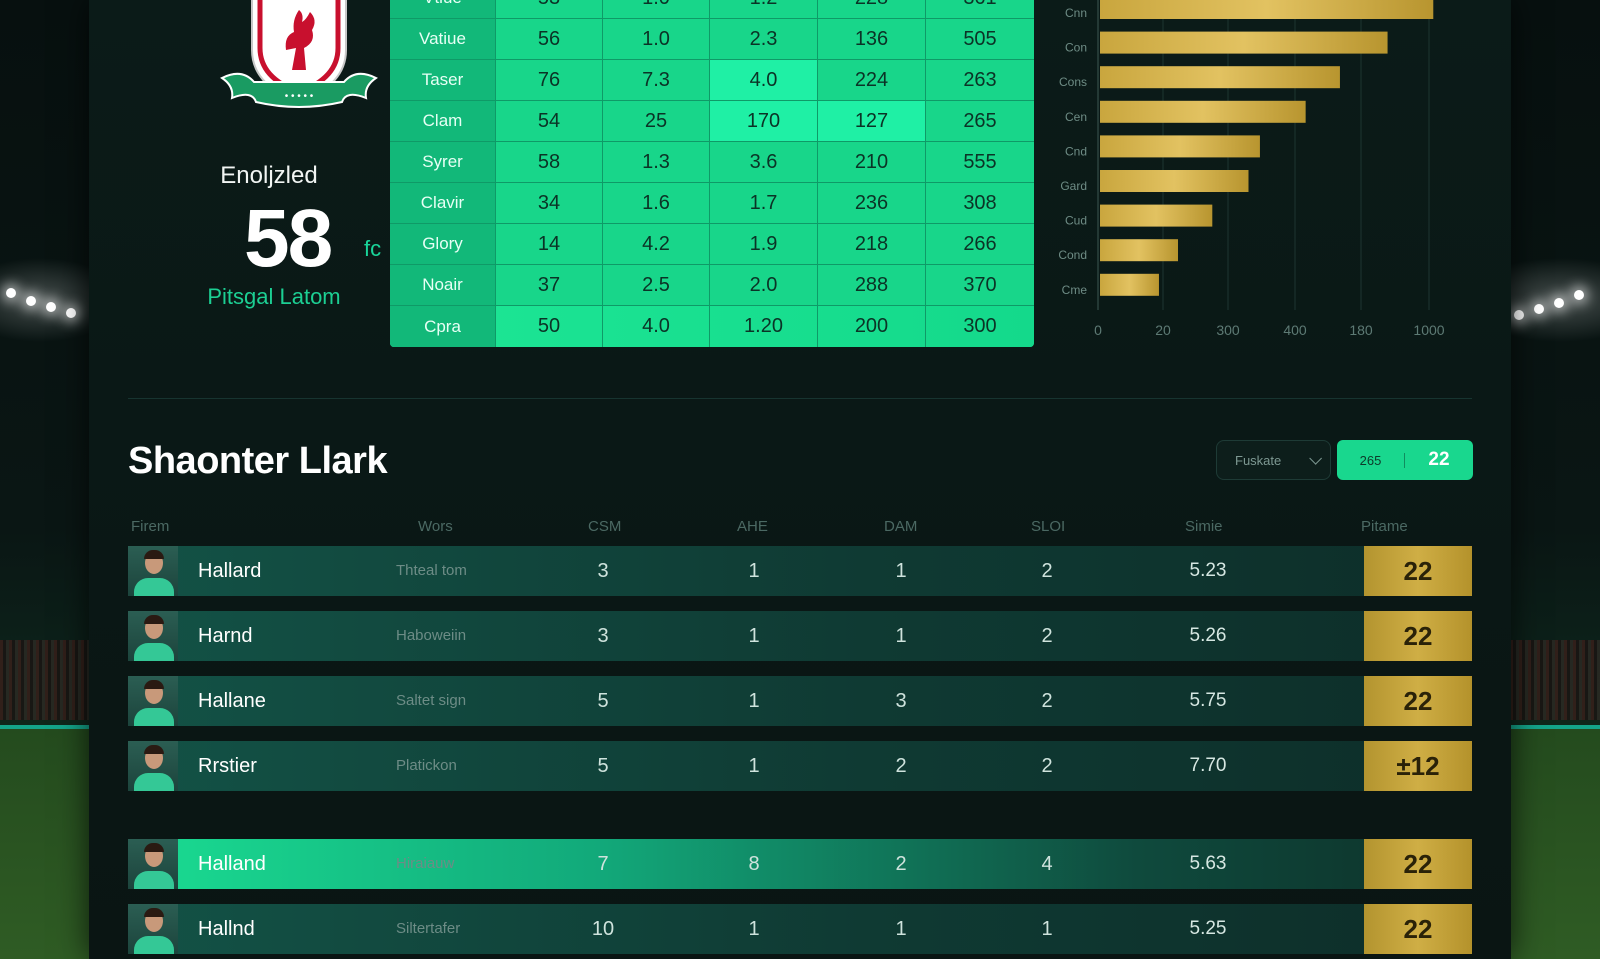  Describe the element at coordinates (1418, 766) in the screenshot. I see `points-badge: ±12` at that location.